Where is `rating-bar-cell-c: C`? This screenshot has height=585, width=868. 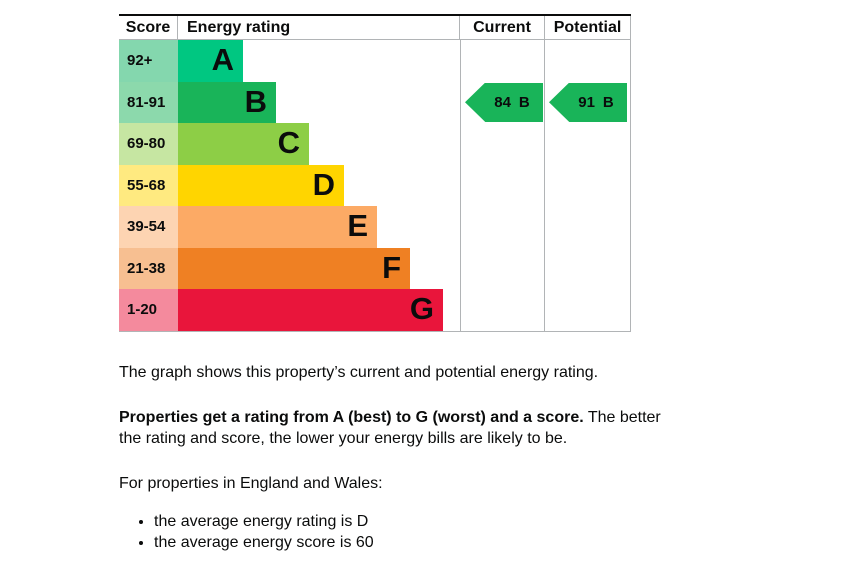 rating-bar-cell-c: C is located at coordinates (319, 144).